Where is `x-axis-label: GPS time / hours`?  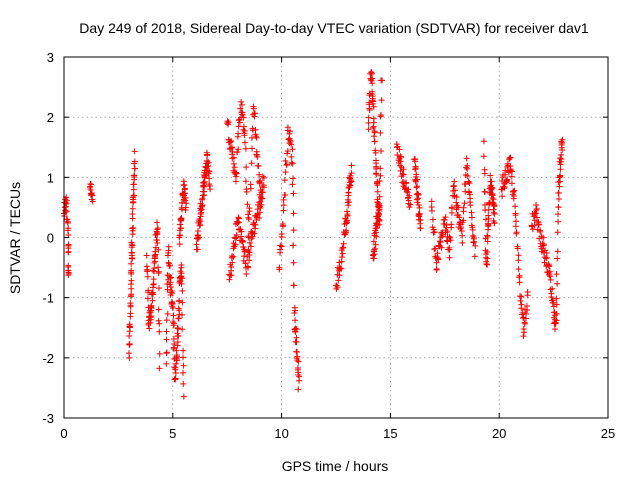
x-axis-label: GPS time / hours is located at coordinates (335, 466).